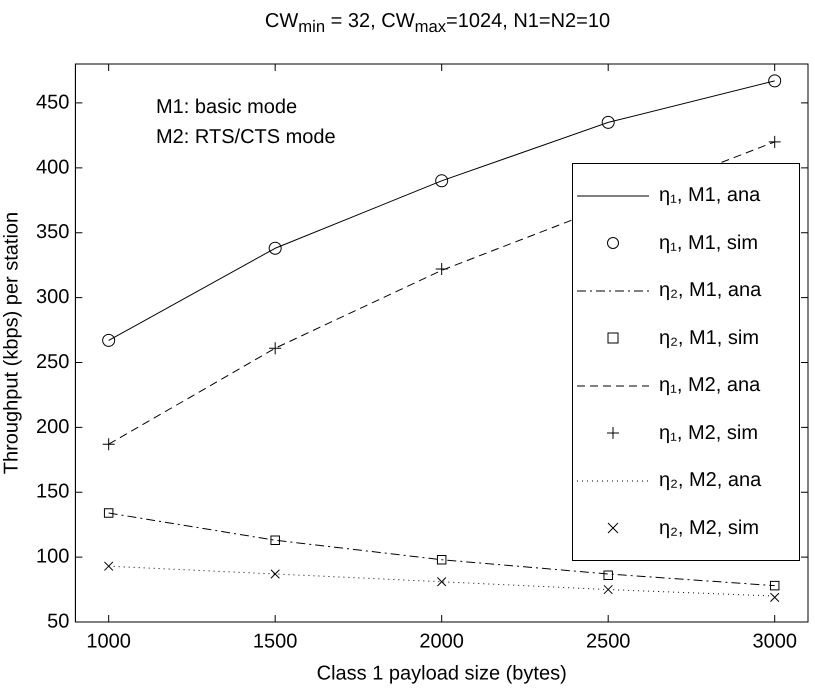 The height and width of the screenshot is (690, 815). I want to click on y-tick-label: 400, so click(53, 167).